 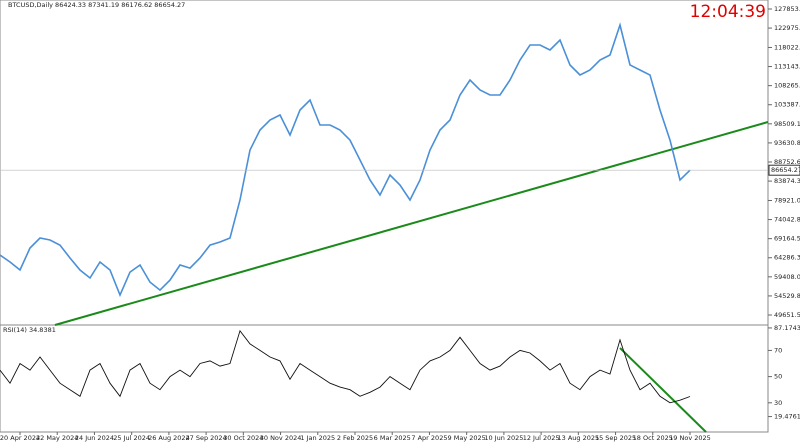 I want to click on y-tick-label: 54529.80, so click(x=787, y=296).